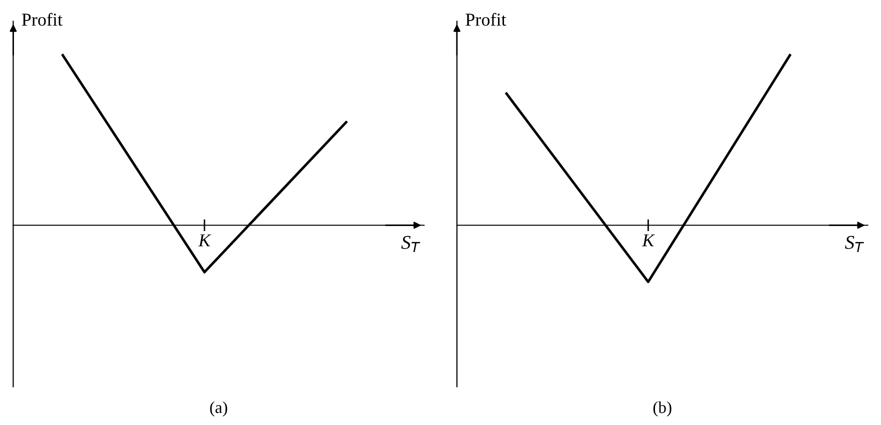  Describe the element at coordinates (219, 408) in the screenshot. I see `text: (a)` at that location.